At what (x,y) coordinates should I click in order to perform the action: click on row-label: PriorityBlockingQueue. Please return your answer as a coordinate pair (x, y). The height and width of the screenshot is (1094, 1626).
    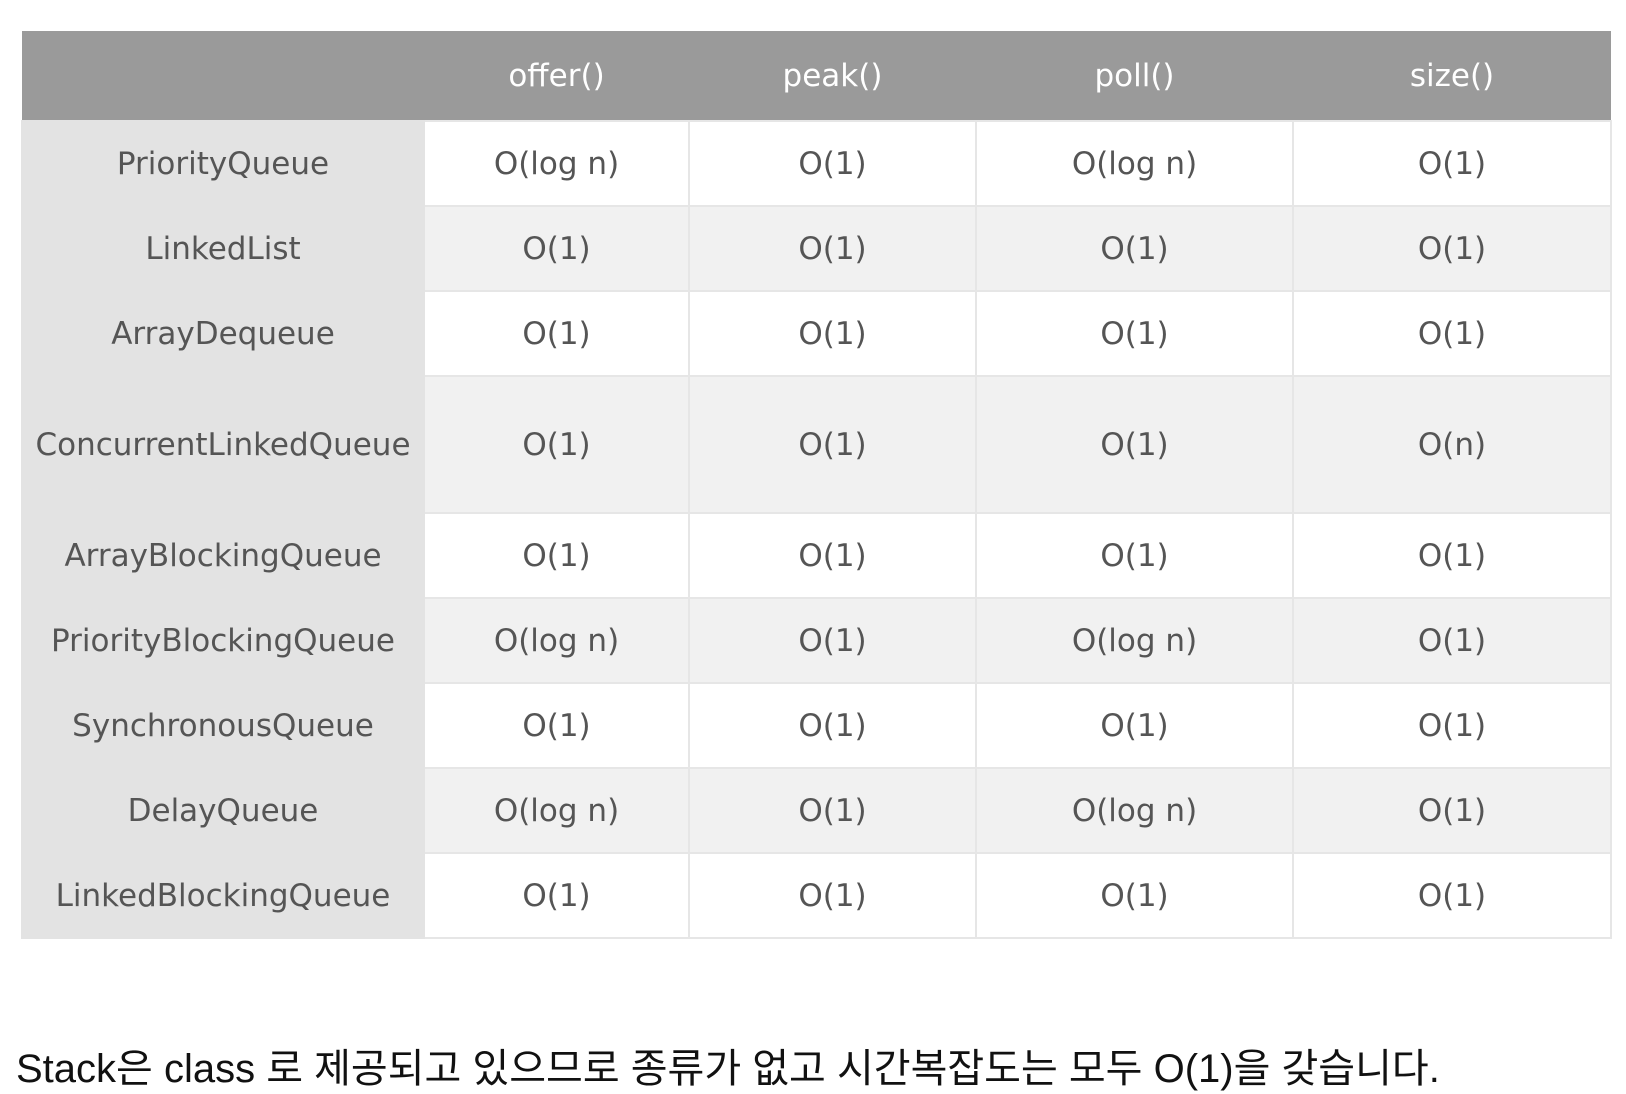
    Looking at the image, I should click on (223, 640).